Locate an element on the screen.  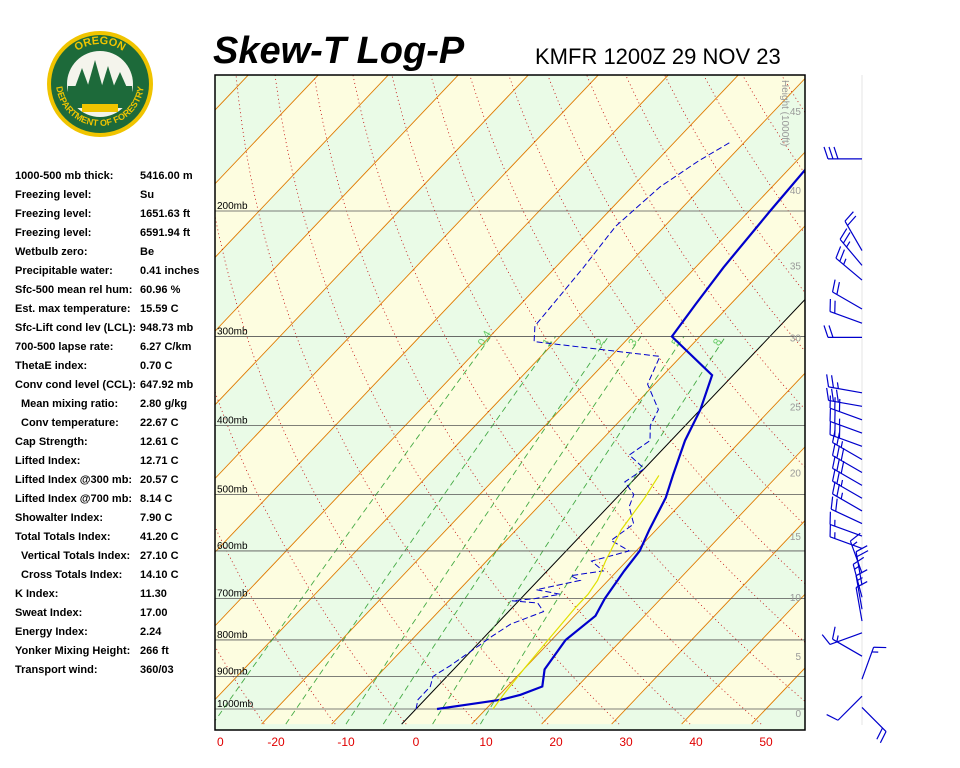
stat-label: Conv cond level (CCL): is located at coordinates (76, 385).